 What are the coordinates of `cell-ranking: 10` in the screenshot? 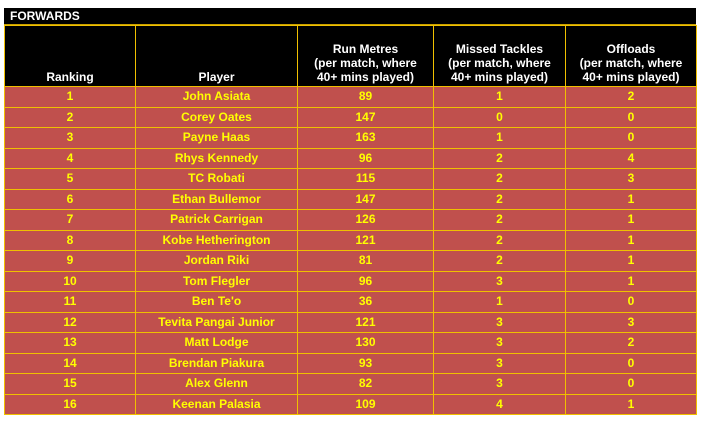 It's located at (70, 281).